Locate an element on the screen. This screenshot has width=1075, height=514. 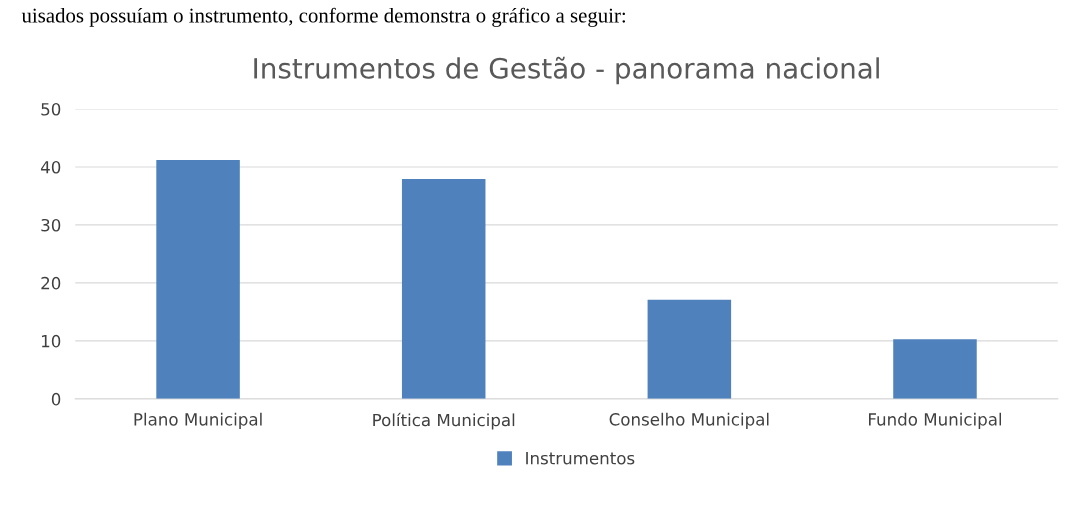
x-tick-label: Política Municipal is located at coordinates (444, 421).